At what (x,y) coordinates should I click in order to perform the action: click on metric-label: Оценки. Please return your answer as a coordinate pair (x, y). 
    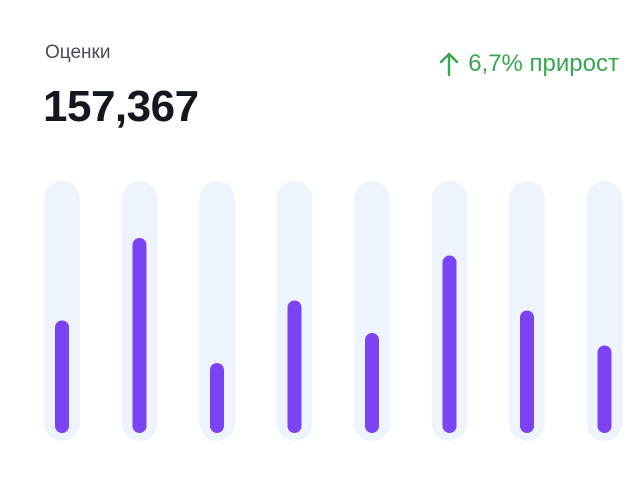
    Looking at the image, I should click on (78, 52).